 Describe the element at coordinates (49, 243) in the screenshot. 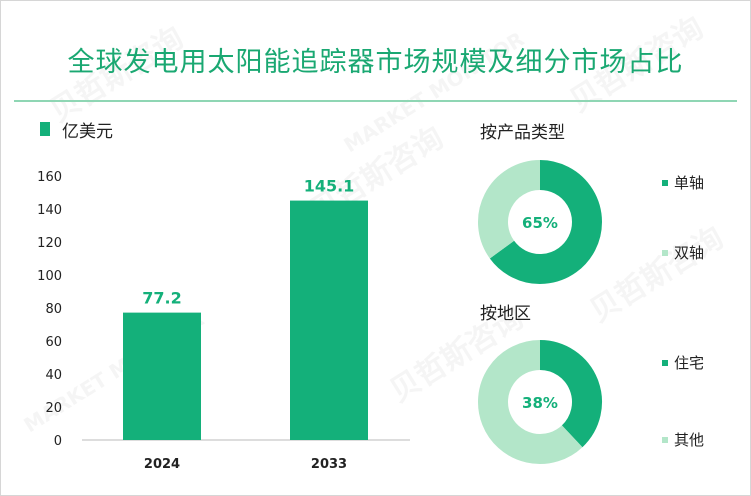

I see `y-tick-label: 120` at that location.